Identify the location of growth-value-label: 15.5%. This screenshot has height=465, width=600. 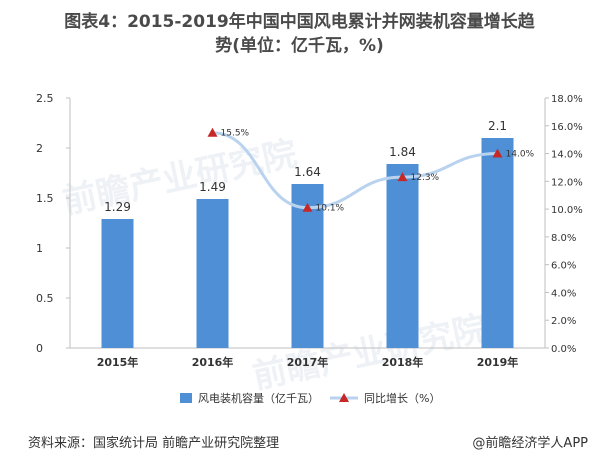
(235, 134).